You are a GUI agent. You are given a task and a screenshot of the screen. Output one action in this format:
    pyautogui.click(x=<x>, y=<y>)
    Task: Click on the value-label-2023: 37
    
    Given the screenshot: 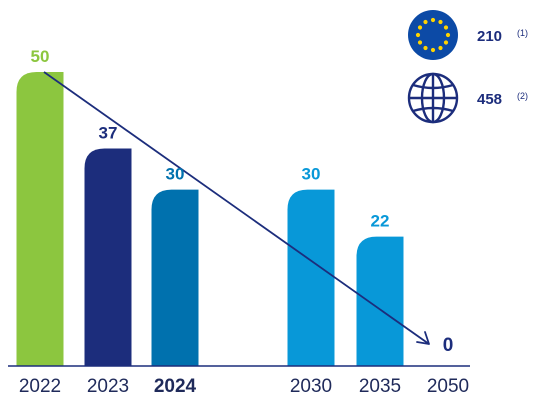 What is the action you would take?
    pyautogui.click(x=108, y=132)
    